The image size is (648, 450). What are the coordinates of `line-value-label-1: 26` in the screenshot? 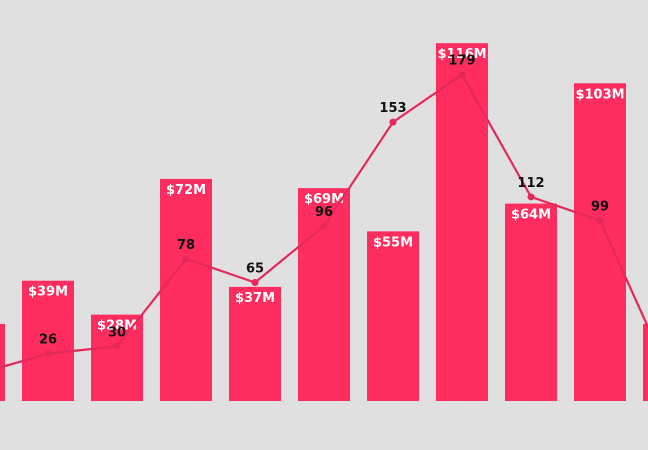 It's located at (48, 340).